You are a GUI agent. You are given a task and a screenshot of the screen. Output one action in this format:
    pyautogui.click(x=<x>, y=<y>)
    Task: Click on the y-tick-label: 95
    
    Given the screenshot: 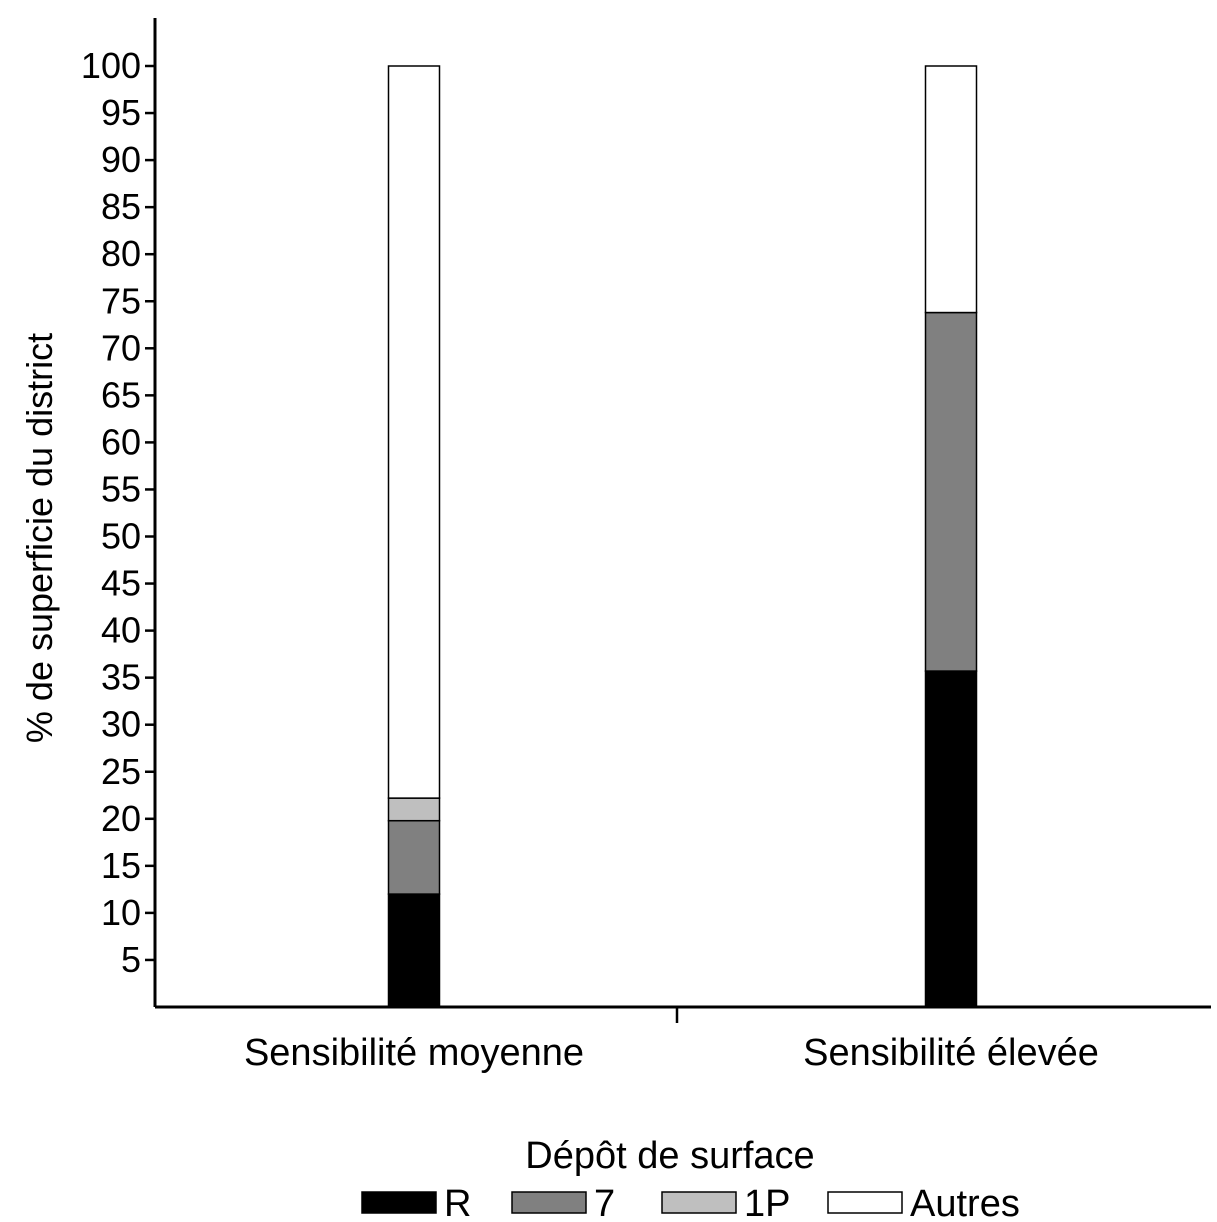 What is the action you would take?
    pyautogui.click(x=121, y=112)
    